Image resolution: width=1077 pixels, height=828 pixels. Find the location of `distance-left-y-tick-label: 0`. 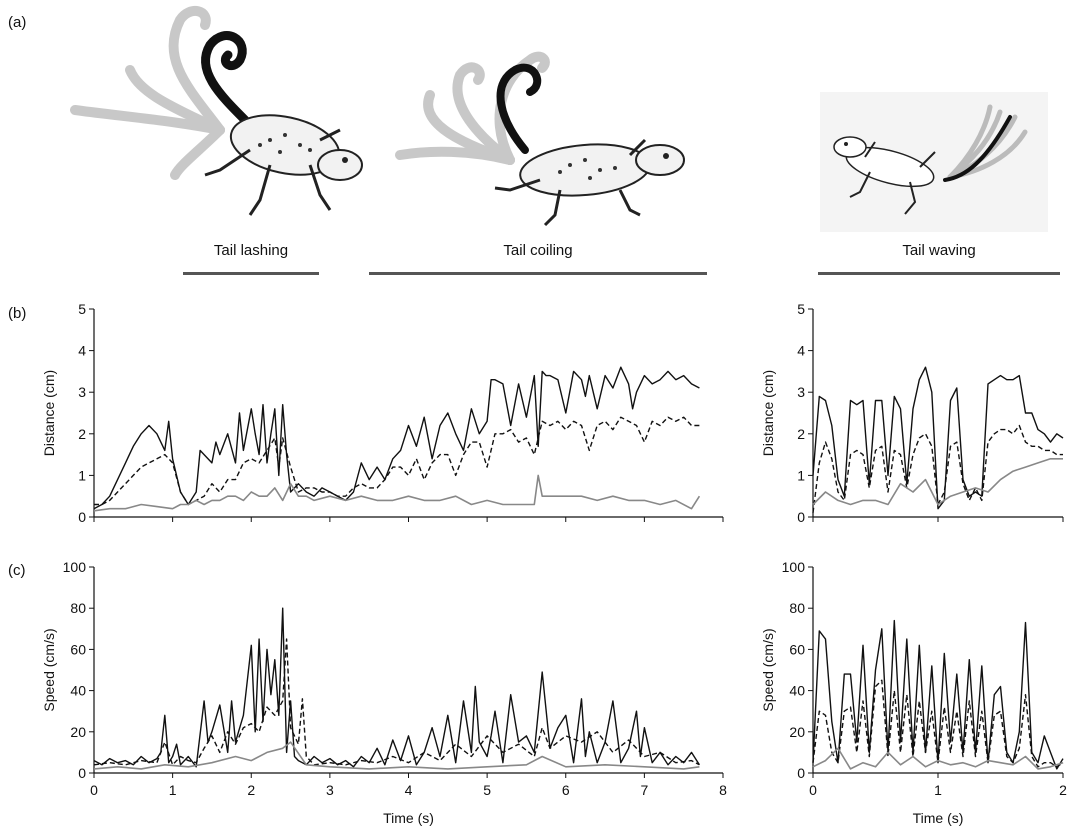

distance-left-y-tick-label: 0 is located at coordinates (82, 517).